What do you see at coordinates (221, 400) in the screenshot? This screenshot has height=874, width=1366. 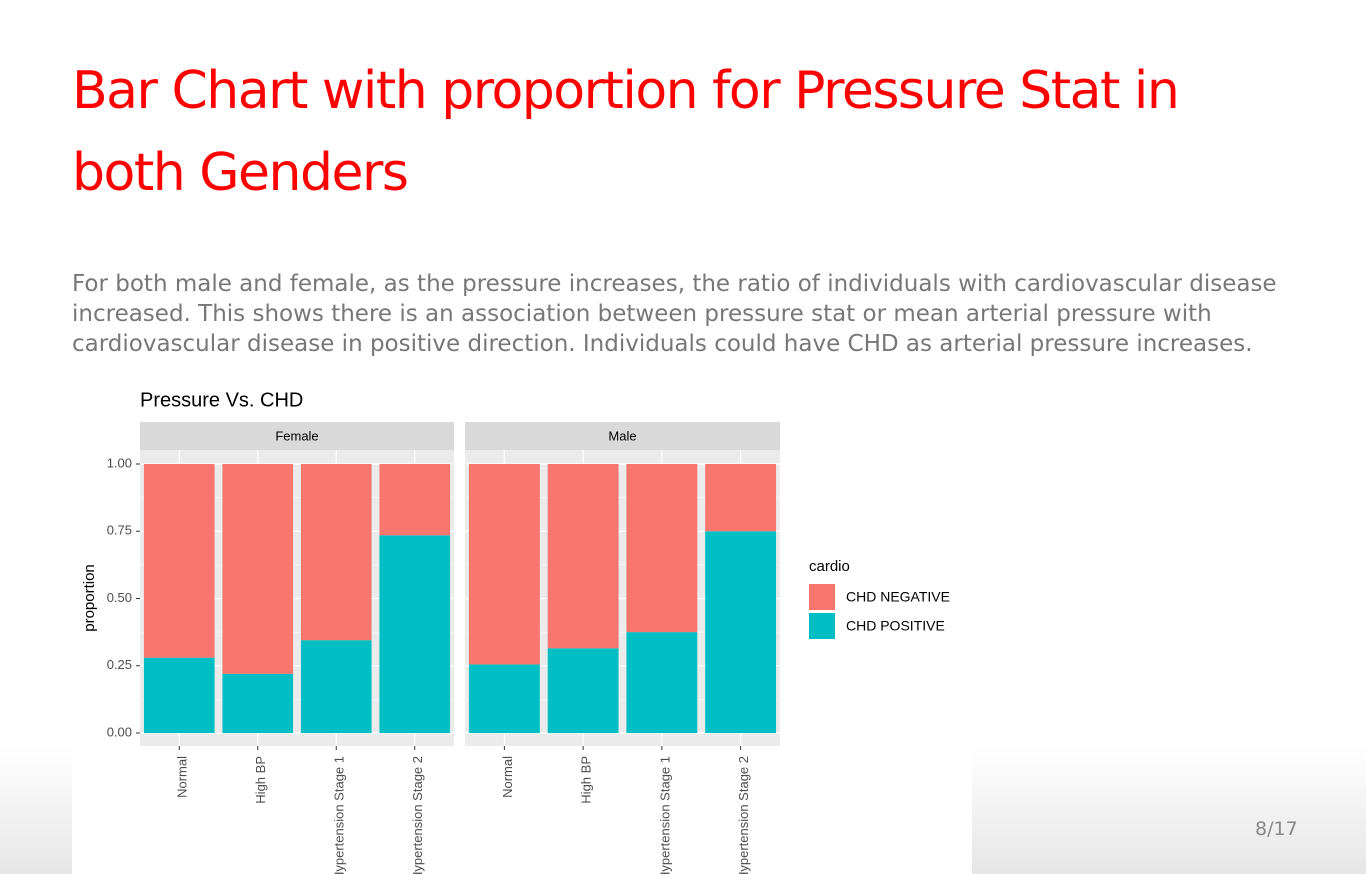 I see `chart-title: Pressure Vs. CHD` at bounding box center [221, 400].